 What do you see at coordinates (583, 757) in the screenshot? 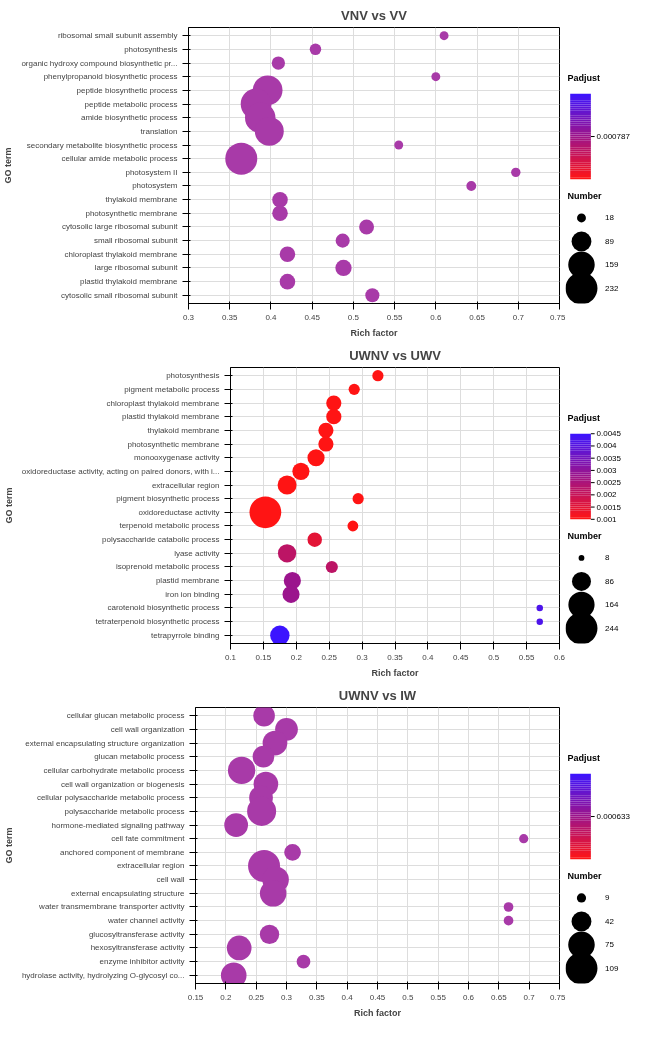
I see `color-bar-title: Padjust` at bounding box center [583, 757].